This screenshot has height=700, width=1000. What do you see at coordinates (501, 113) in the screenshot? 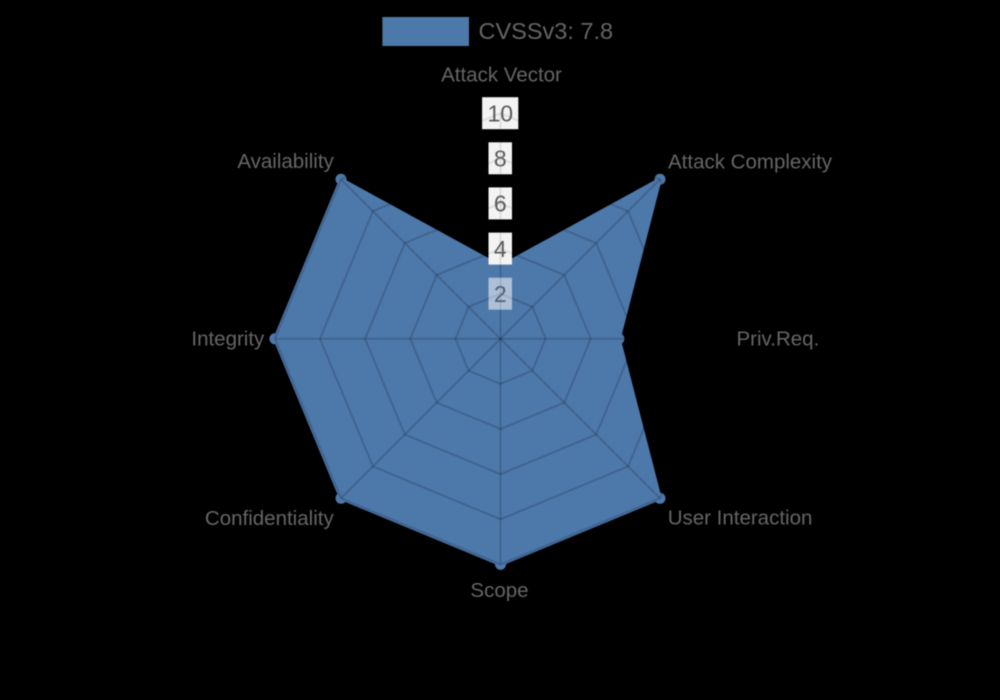
I see `svg-text: 10` at bounding box center [501, 113].